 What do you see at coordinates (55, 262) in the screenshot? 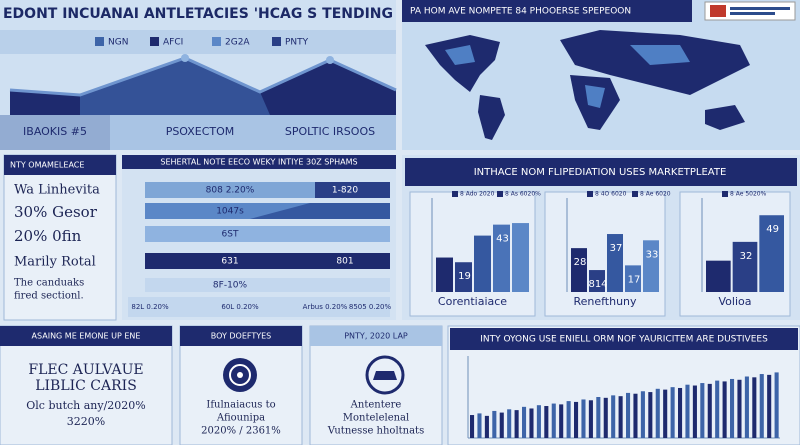
I see `stats-line: Marily Rotal` at bounding box center [55, 262].